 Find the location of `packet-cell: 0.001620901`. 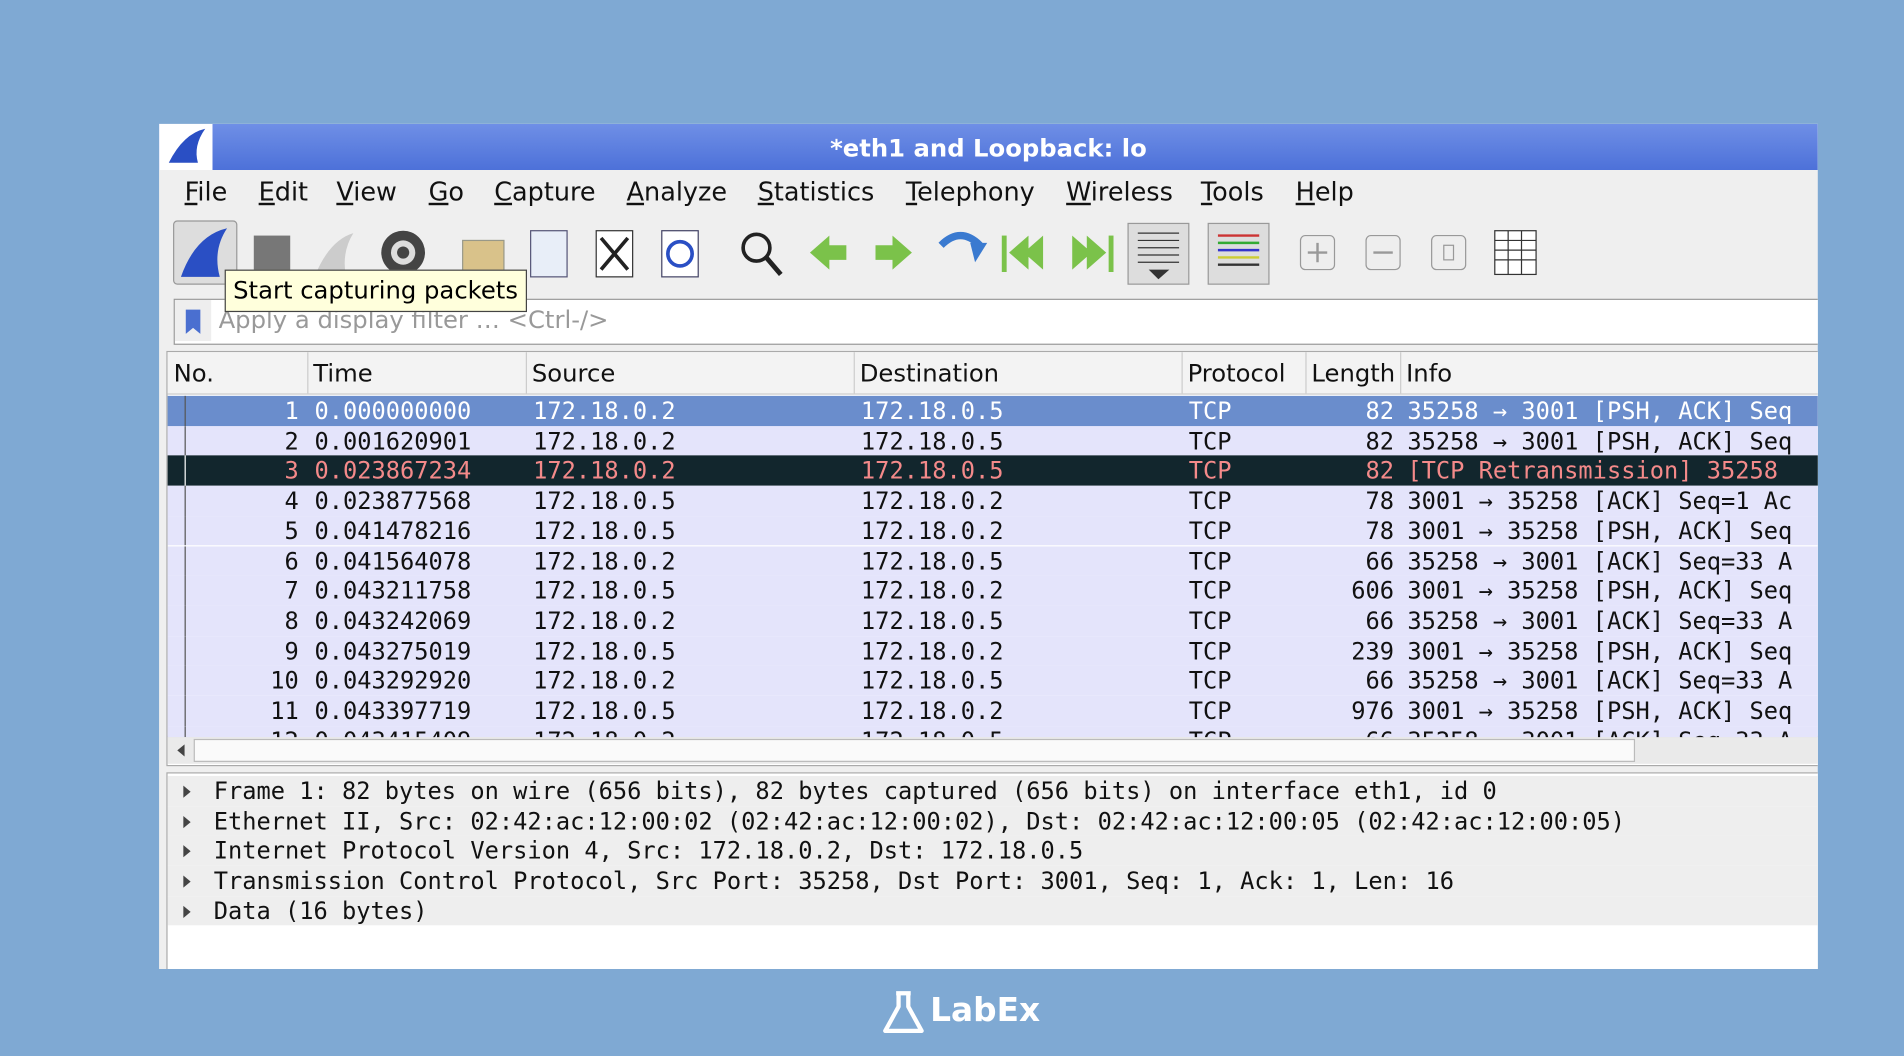

packet-cell: 0.001620901 is located at coordinates (393, 441).